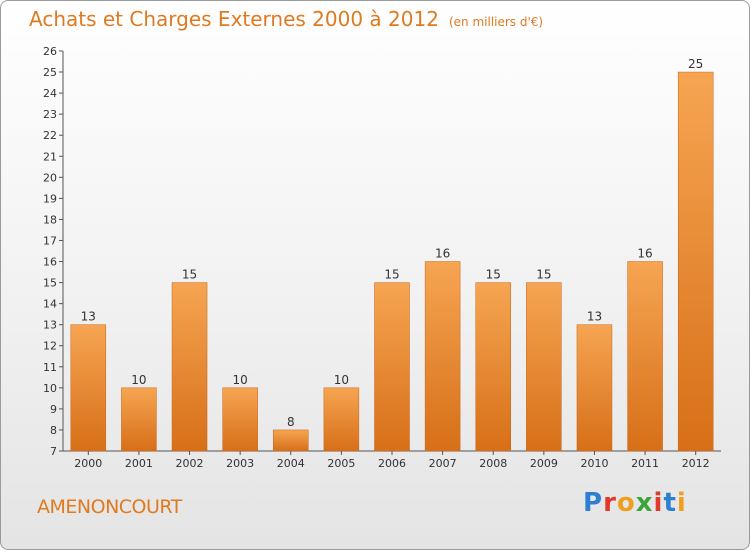  I want to click on y-tick-label: 26, so click(50, 51).